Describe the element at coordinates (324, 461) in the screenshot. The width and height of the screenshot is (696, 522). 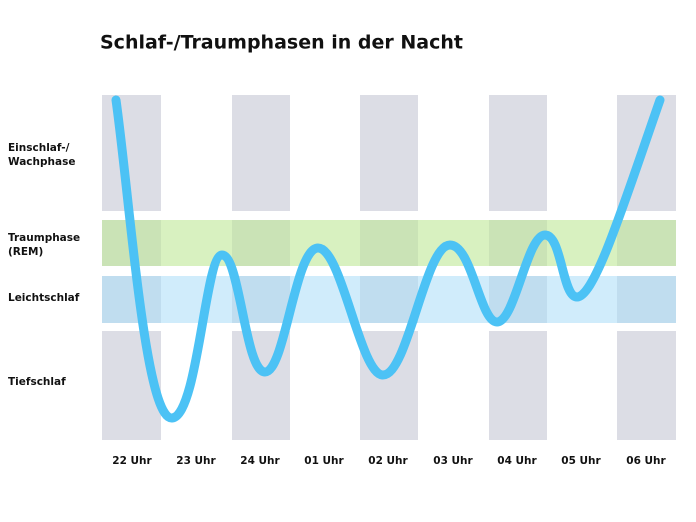
I see `time-label: 01 Uhr` at that location.